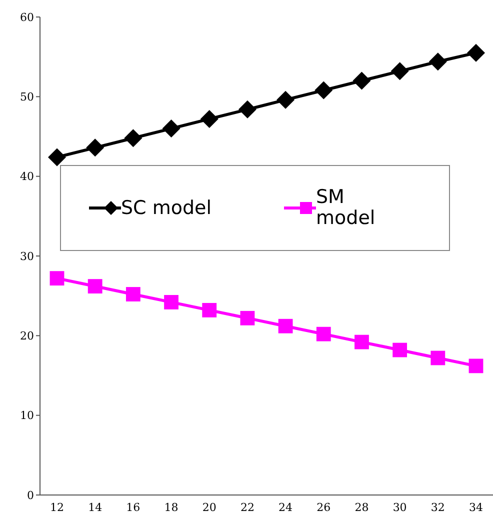  Describe the element at coordinates (247, 507) in the screenshot. I see `x-tick-label: 22` at that location.